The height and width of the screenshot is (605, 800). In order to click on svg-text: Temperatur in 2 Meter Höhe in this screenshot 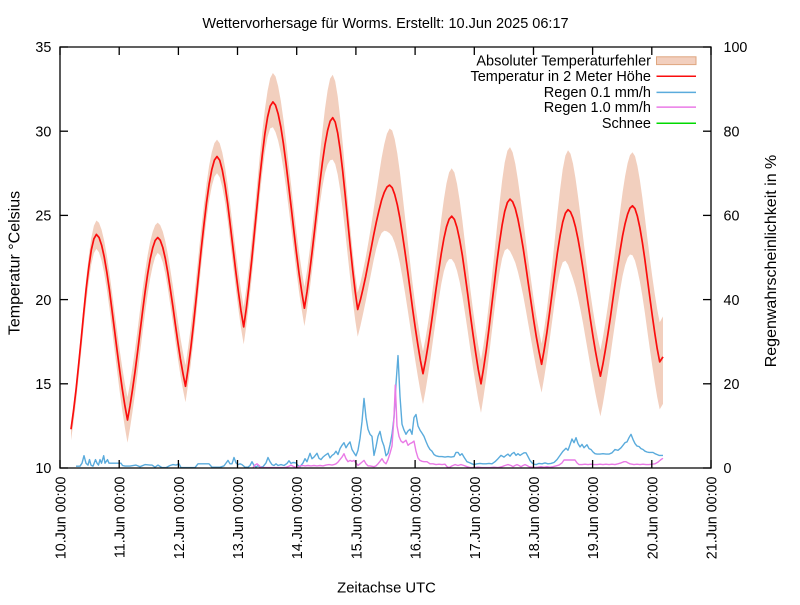, I will do `click(560, 77)`.